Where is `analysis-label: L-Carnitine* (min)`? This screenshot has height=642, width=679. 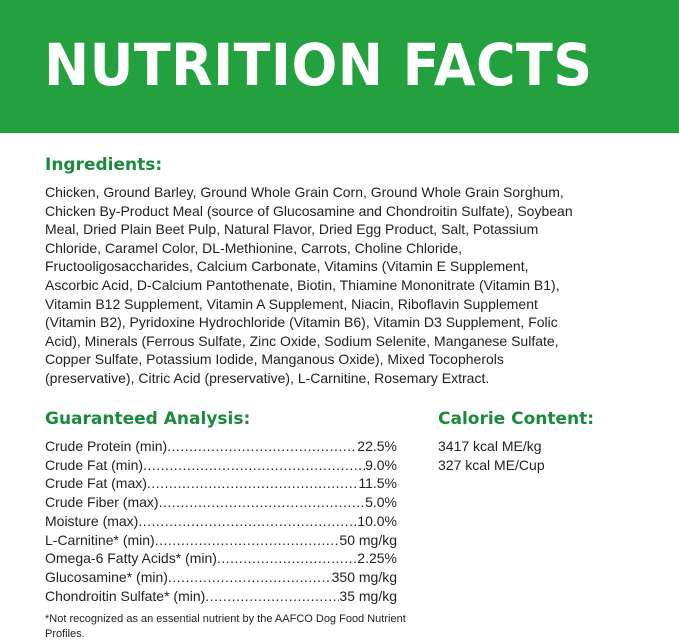 analysis-label: L-Carnitine* (min) is located at coordinates (100, 539).